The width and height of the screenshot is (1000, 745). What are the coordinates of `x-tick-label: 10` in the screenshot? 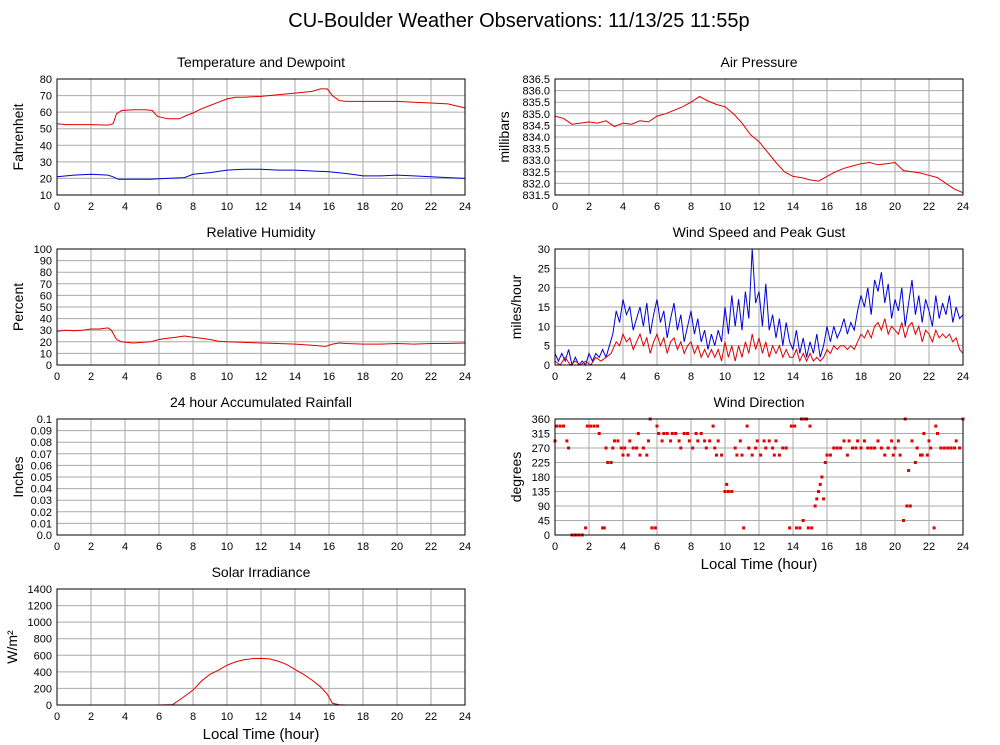 It's located at (227, 547).